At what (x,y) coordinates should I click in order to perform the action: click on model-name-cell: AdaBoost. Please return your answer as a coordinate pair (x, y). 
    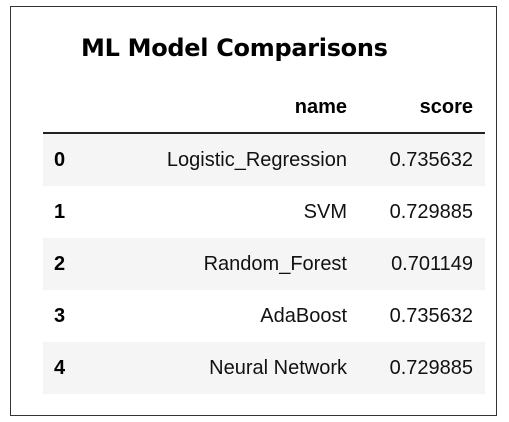
    Looking at the image, I should click on (303, 315).